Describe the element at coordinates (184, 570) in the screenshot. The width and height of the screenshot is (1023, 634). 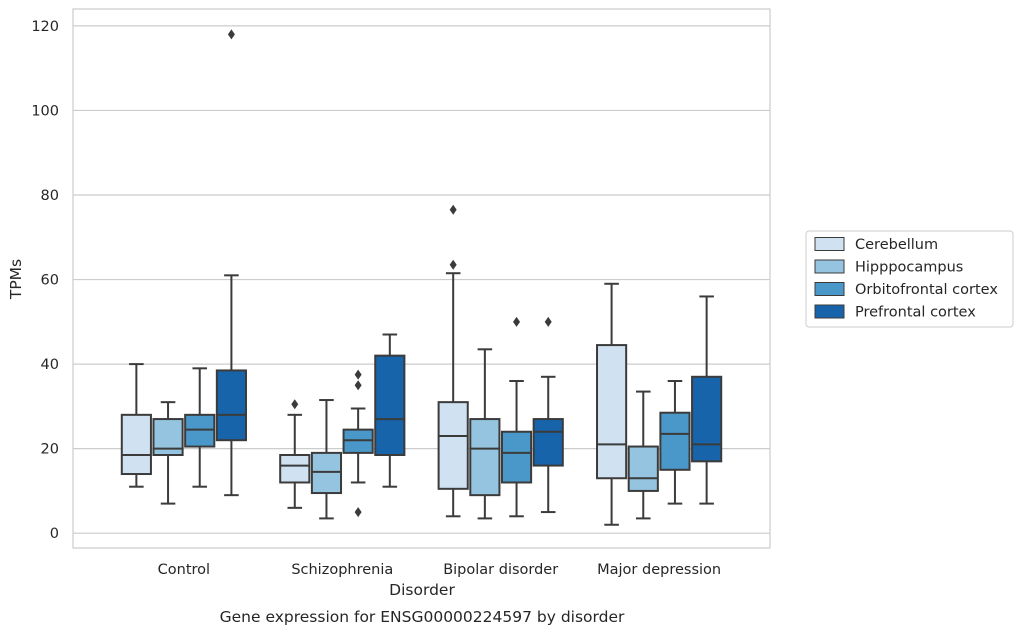
I see `x-tick-label: Control` at that location.